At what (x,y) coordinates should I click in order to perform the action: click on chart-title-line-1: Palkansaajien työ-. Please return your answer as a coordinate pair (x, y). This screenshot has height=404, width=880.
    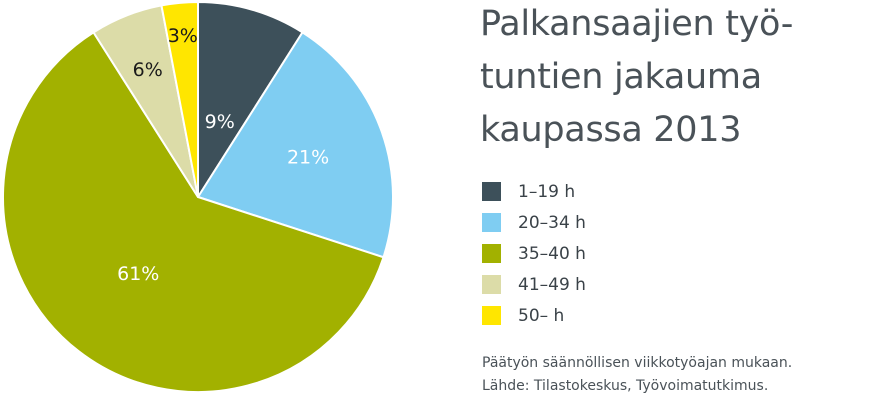
    Looking at the image, I should click on (637, 24).